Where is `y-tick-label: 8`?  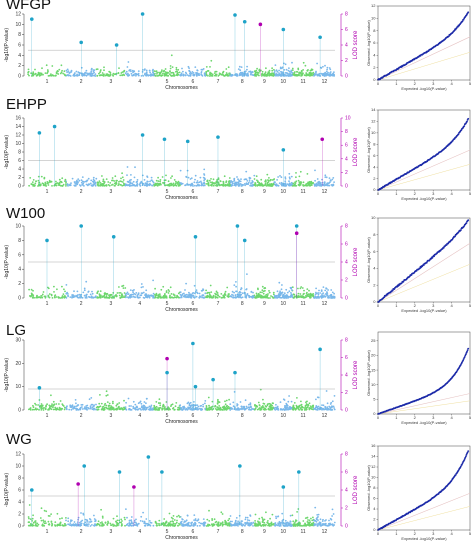
y-tick-label: 8 is located at coordinates (19, 241).